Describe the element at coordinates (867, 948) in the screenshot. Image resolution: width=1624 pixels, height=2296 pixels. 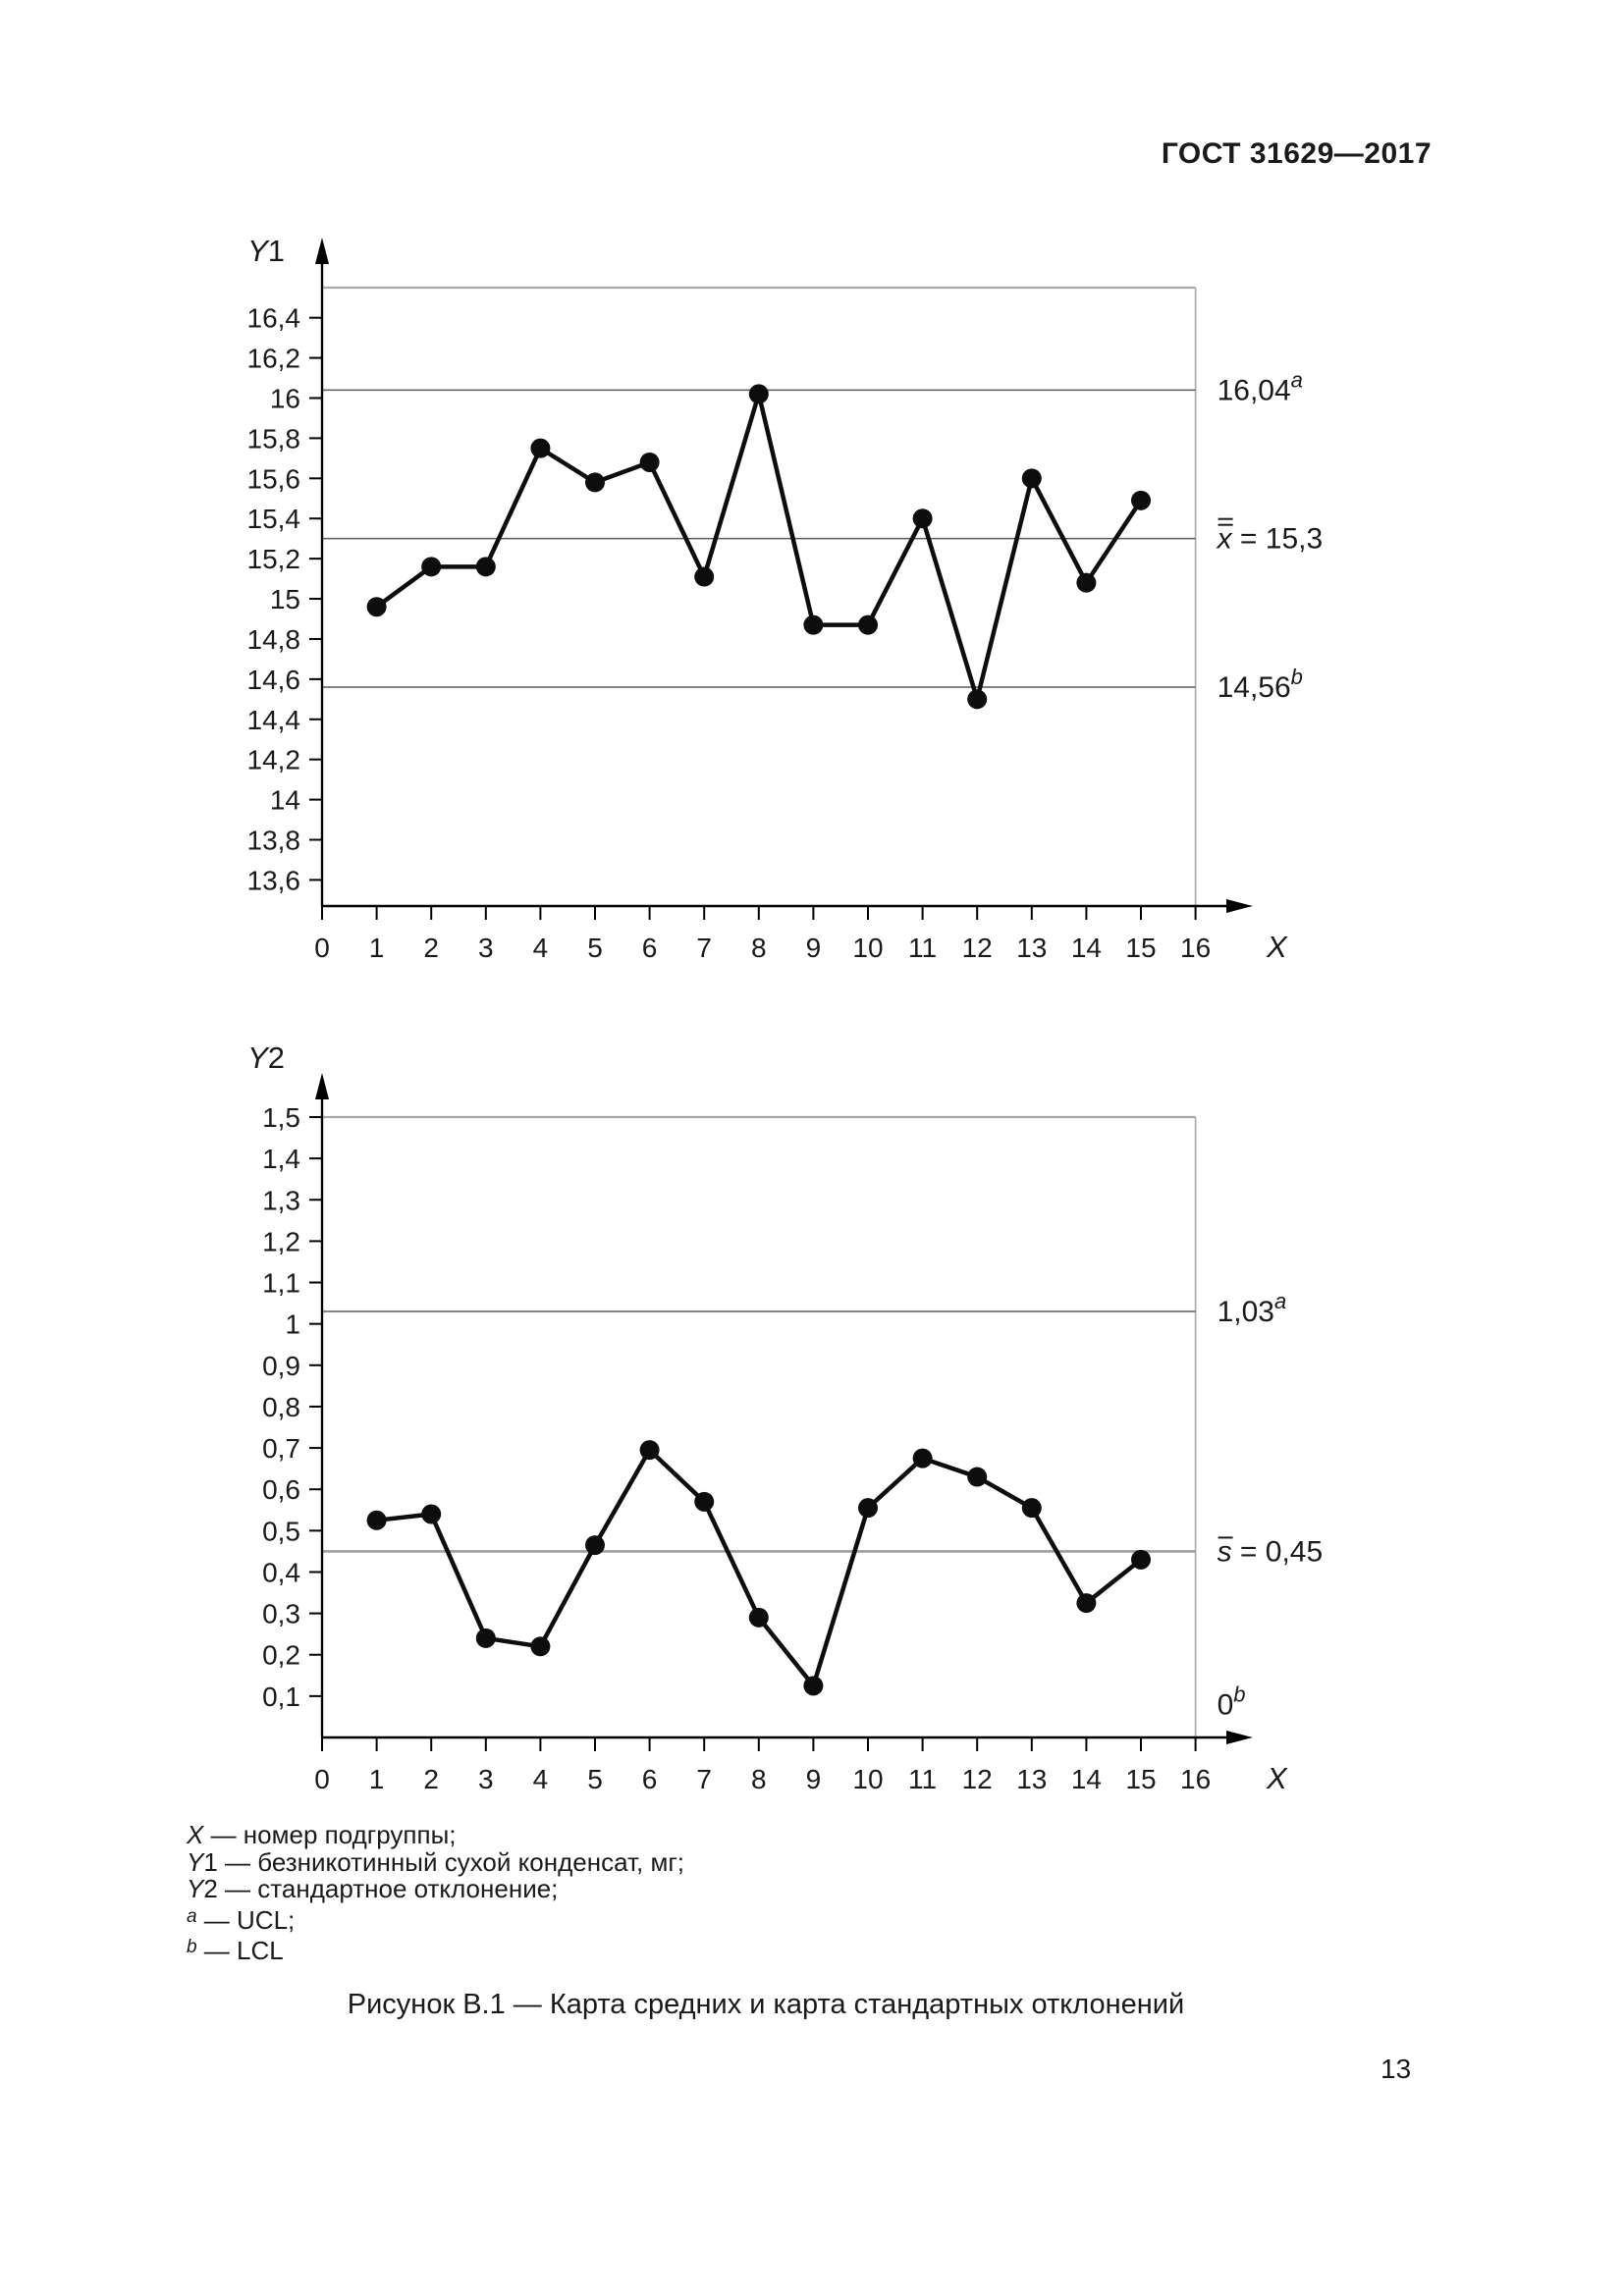
I see `x-tick-label: 10` at that location.